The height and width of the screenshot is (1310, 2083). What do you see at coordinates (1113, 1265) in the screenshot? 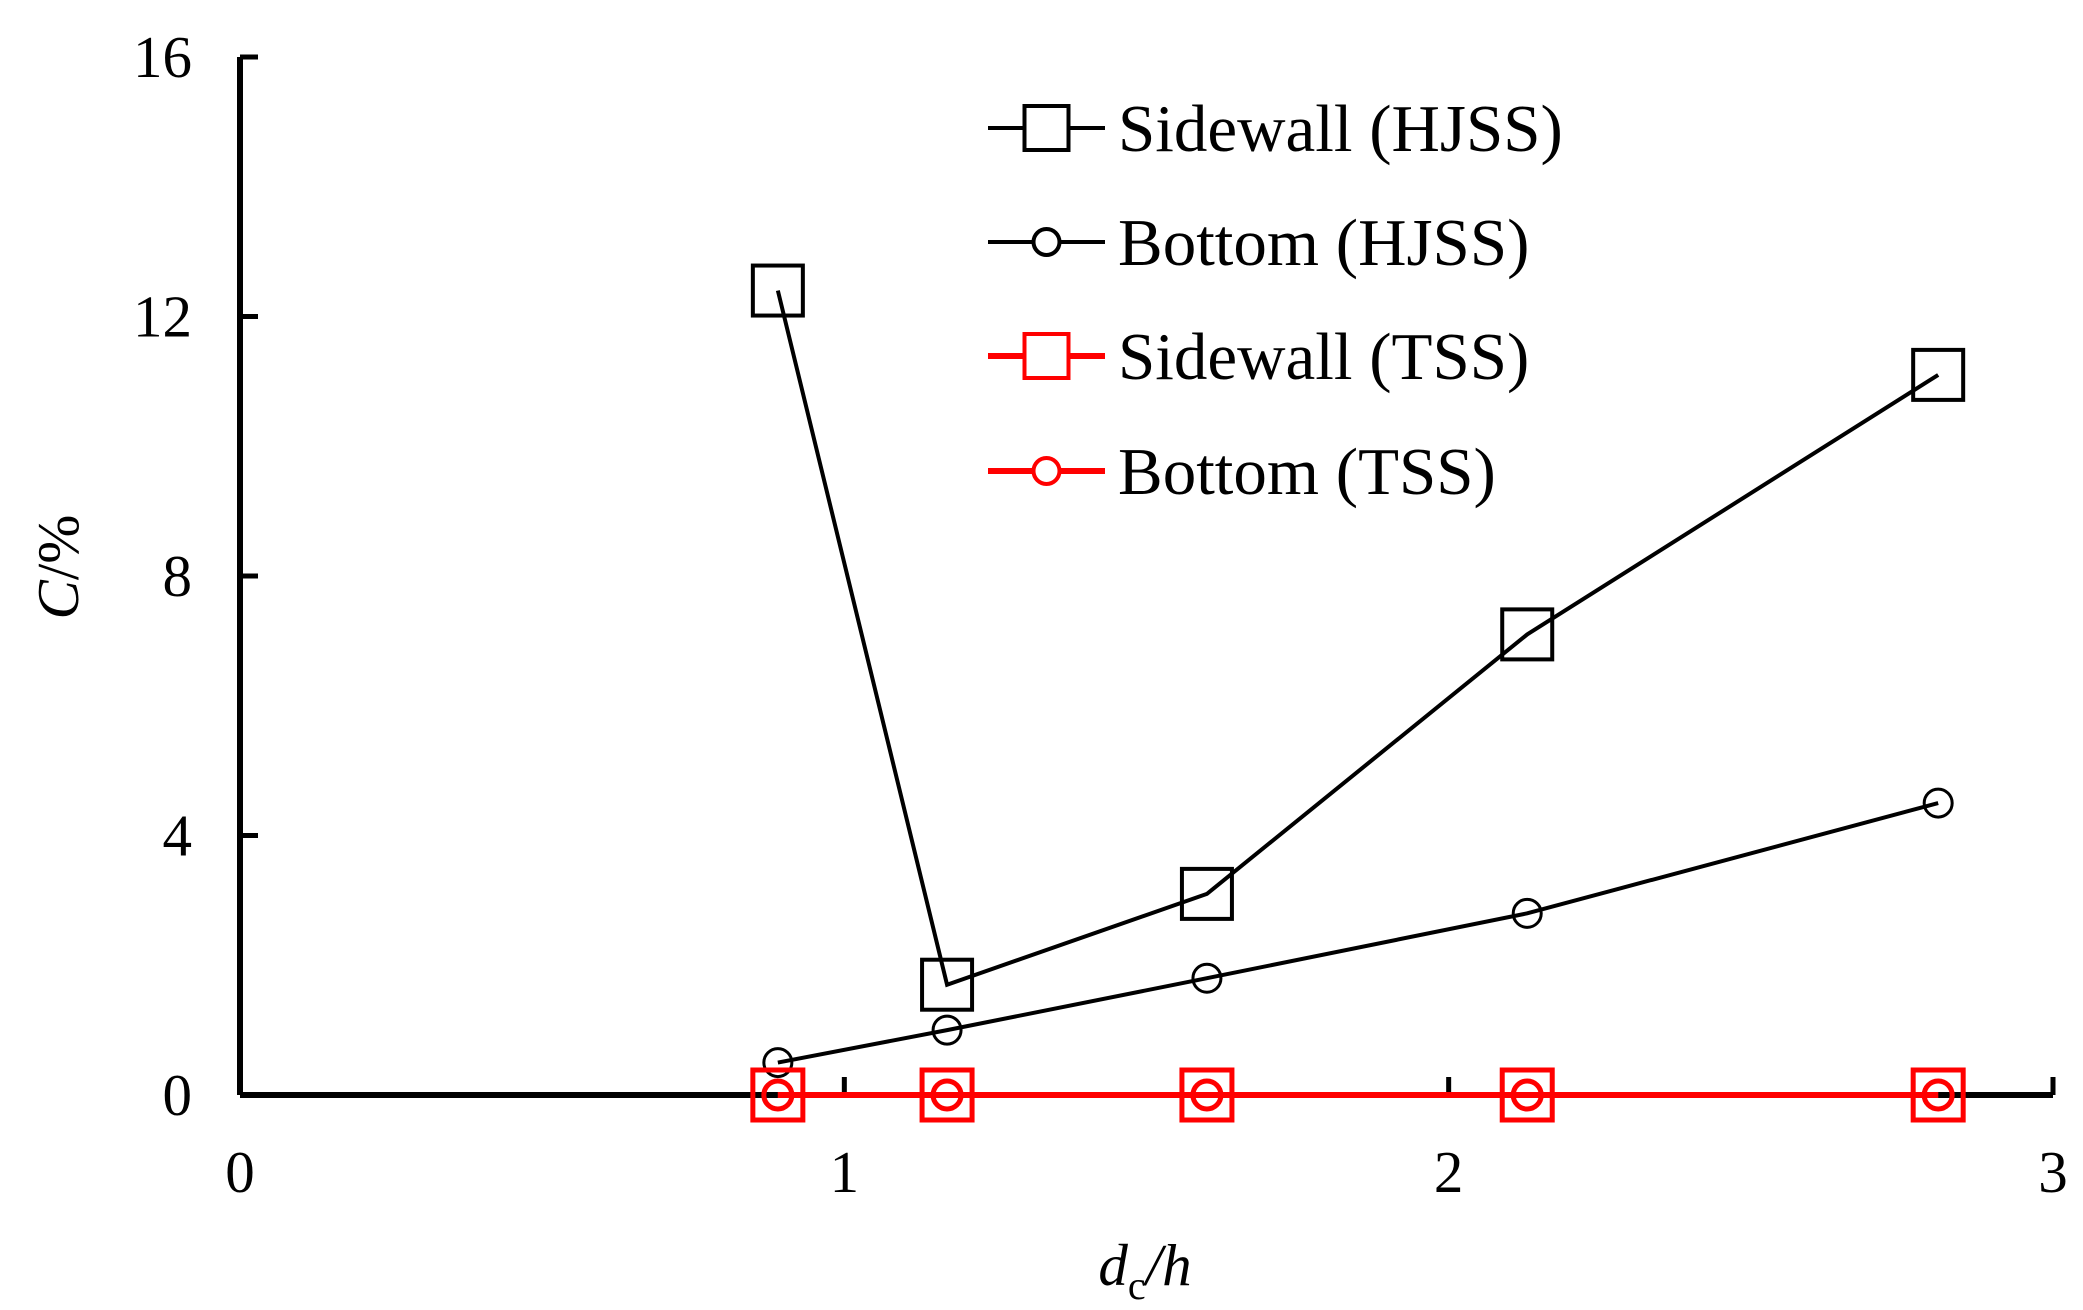
I see `x-axis-title-main: d` at bounding box center [1113, 1265].